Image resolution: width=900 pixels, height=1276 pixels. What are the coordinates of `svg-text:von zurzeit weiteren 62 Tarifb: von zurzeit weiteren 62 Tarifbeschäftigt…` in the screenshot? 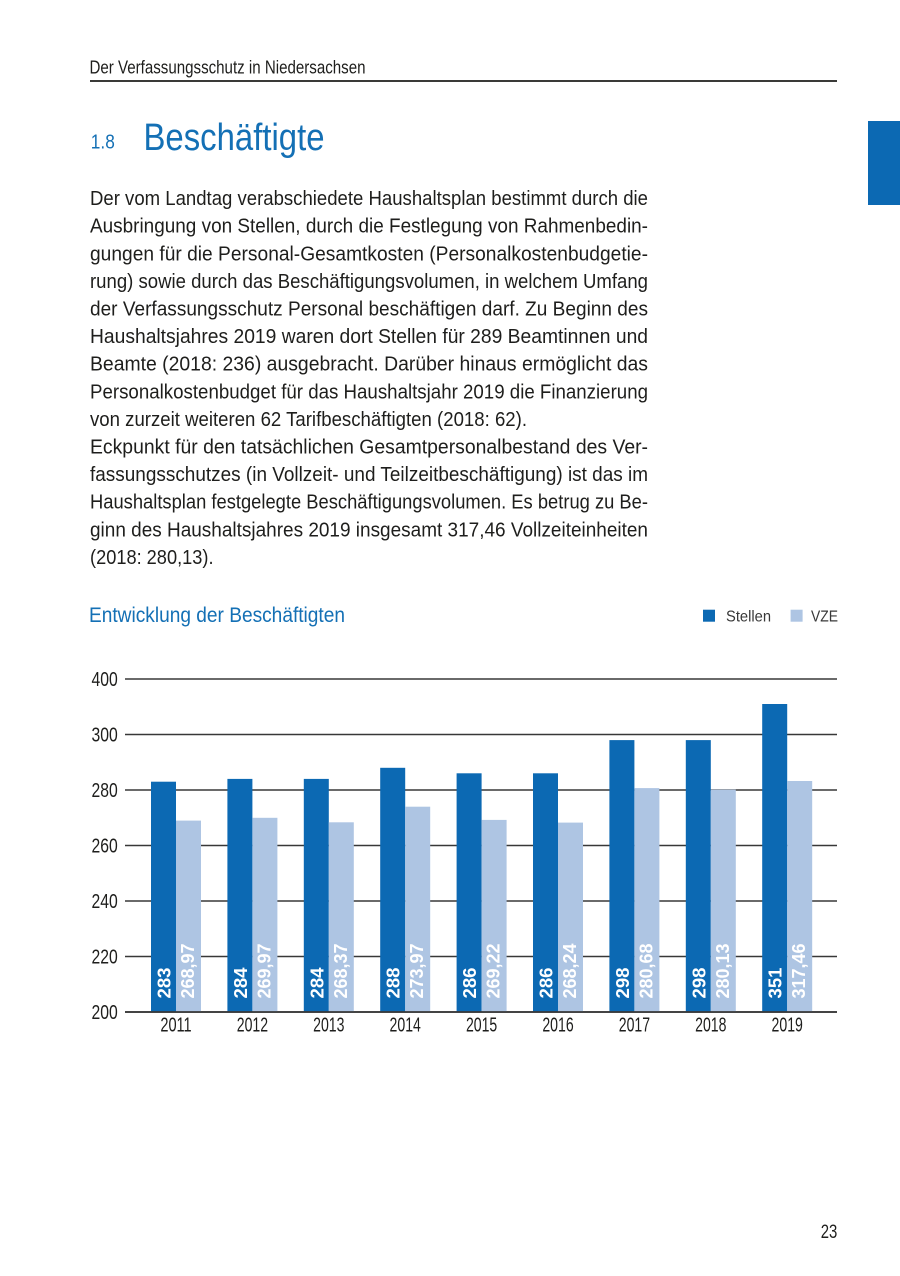 It's located at (308, 420).